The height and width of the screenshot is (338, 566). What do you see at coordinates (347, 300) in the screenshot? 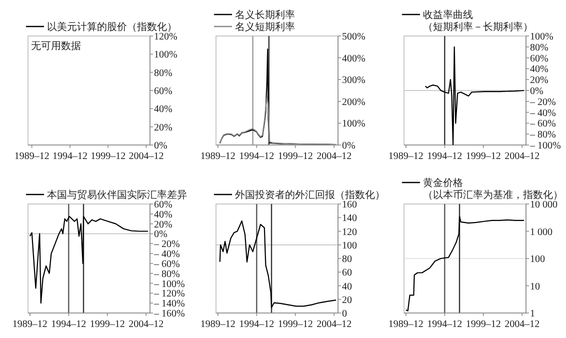
I see `y-tick-label: 20` at bounding box center [347, 300].